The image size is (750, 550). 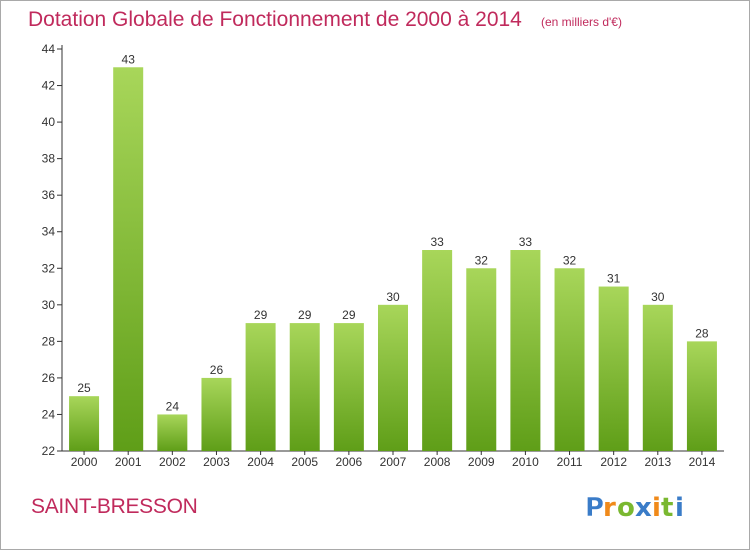 What do you see at coordinates (173, 406) in the screenshot?
I see `bar-value-label: 24` at bounding box center [173, 406].